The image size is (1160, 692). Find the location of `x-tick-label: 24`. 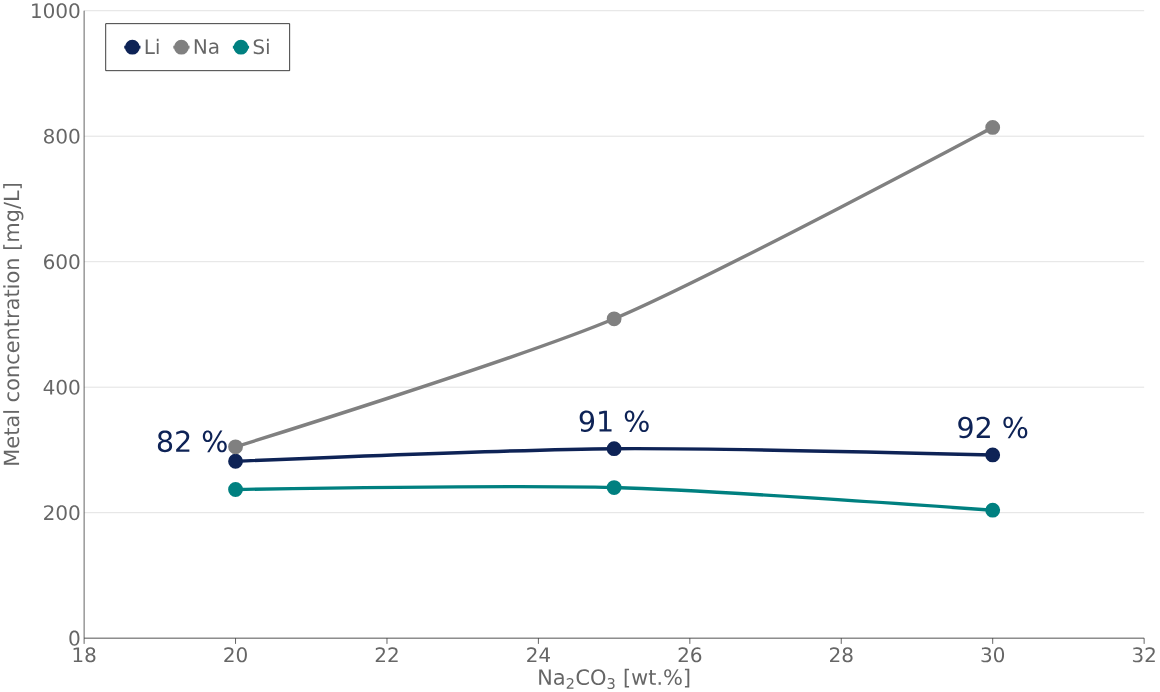

x-tick-label: 24 is located at coordinates (538, 654).